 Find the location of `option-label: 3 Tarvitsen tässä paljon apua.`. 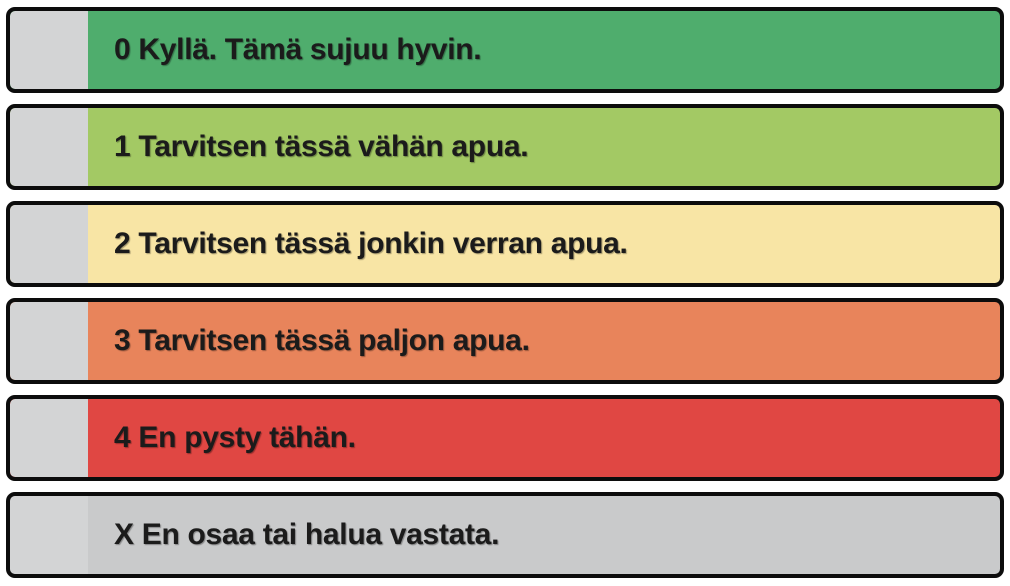

option-label: 3 Tarvitsen tässä paljon apua. is located at coordinates (322, 340).